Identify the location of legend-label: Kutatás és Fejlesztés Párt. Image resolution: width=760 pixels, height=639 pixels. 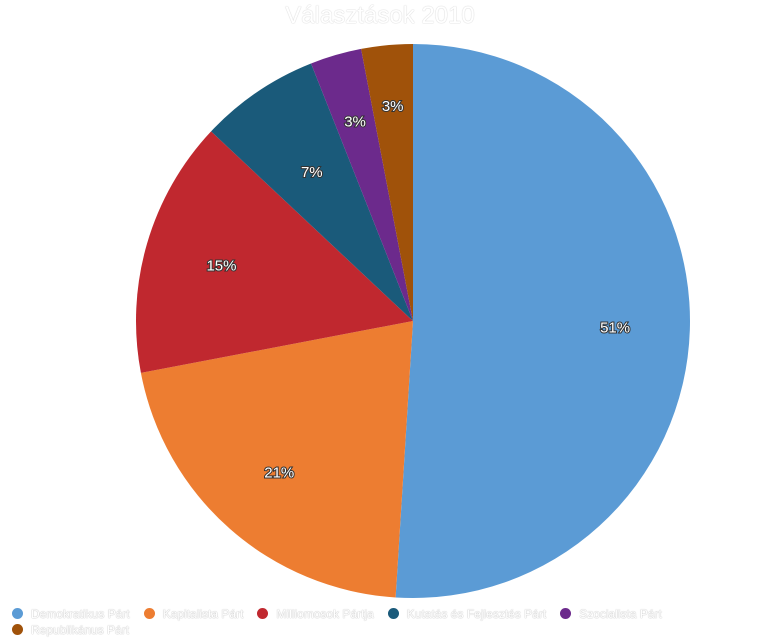
(476, 613).